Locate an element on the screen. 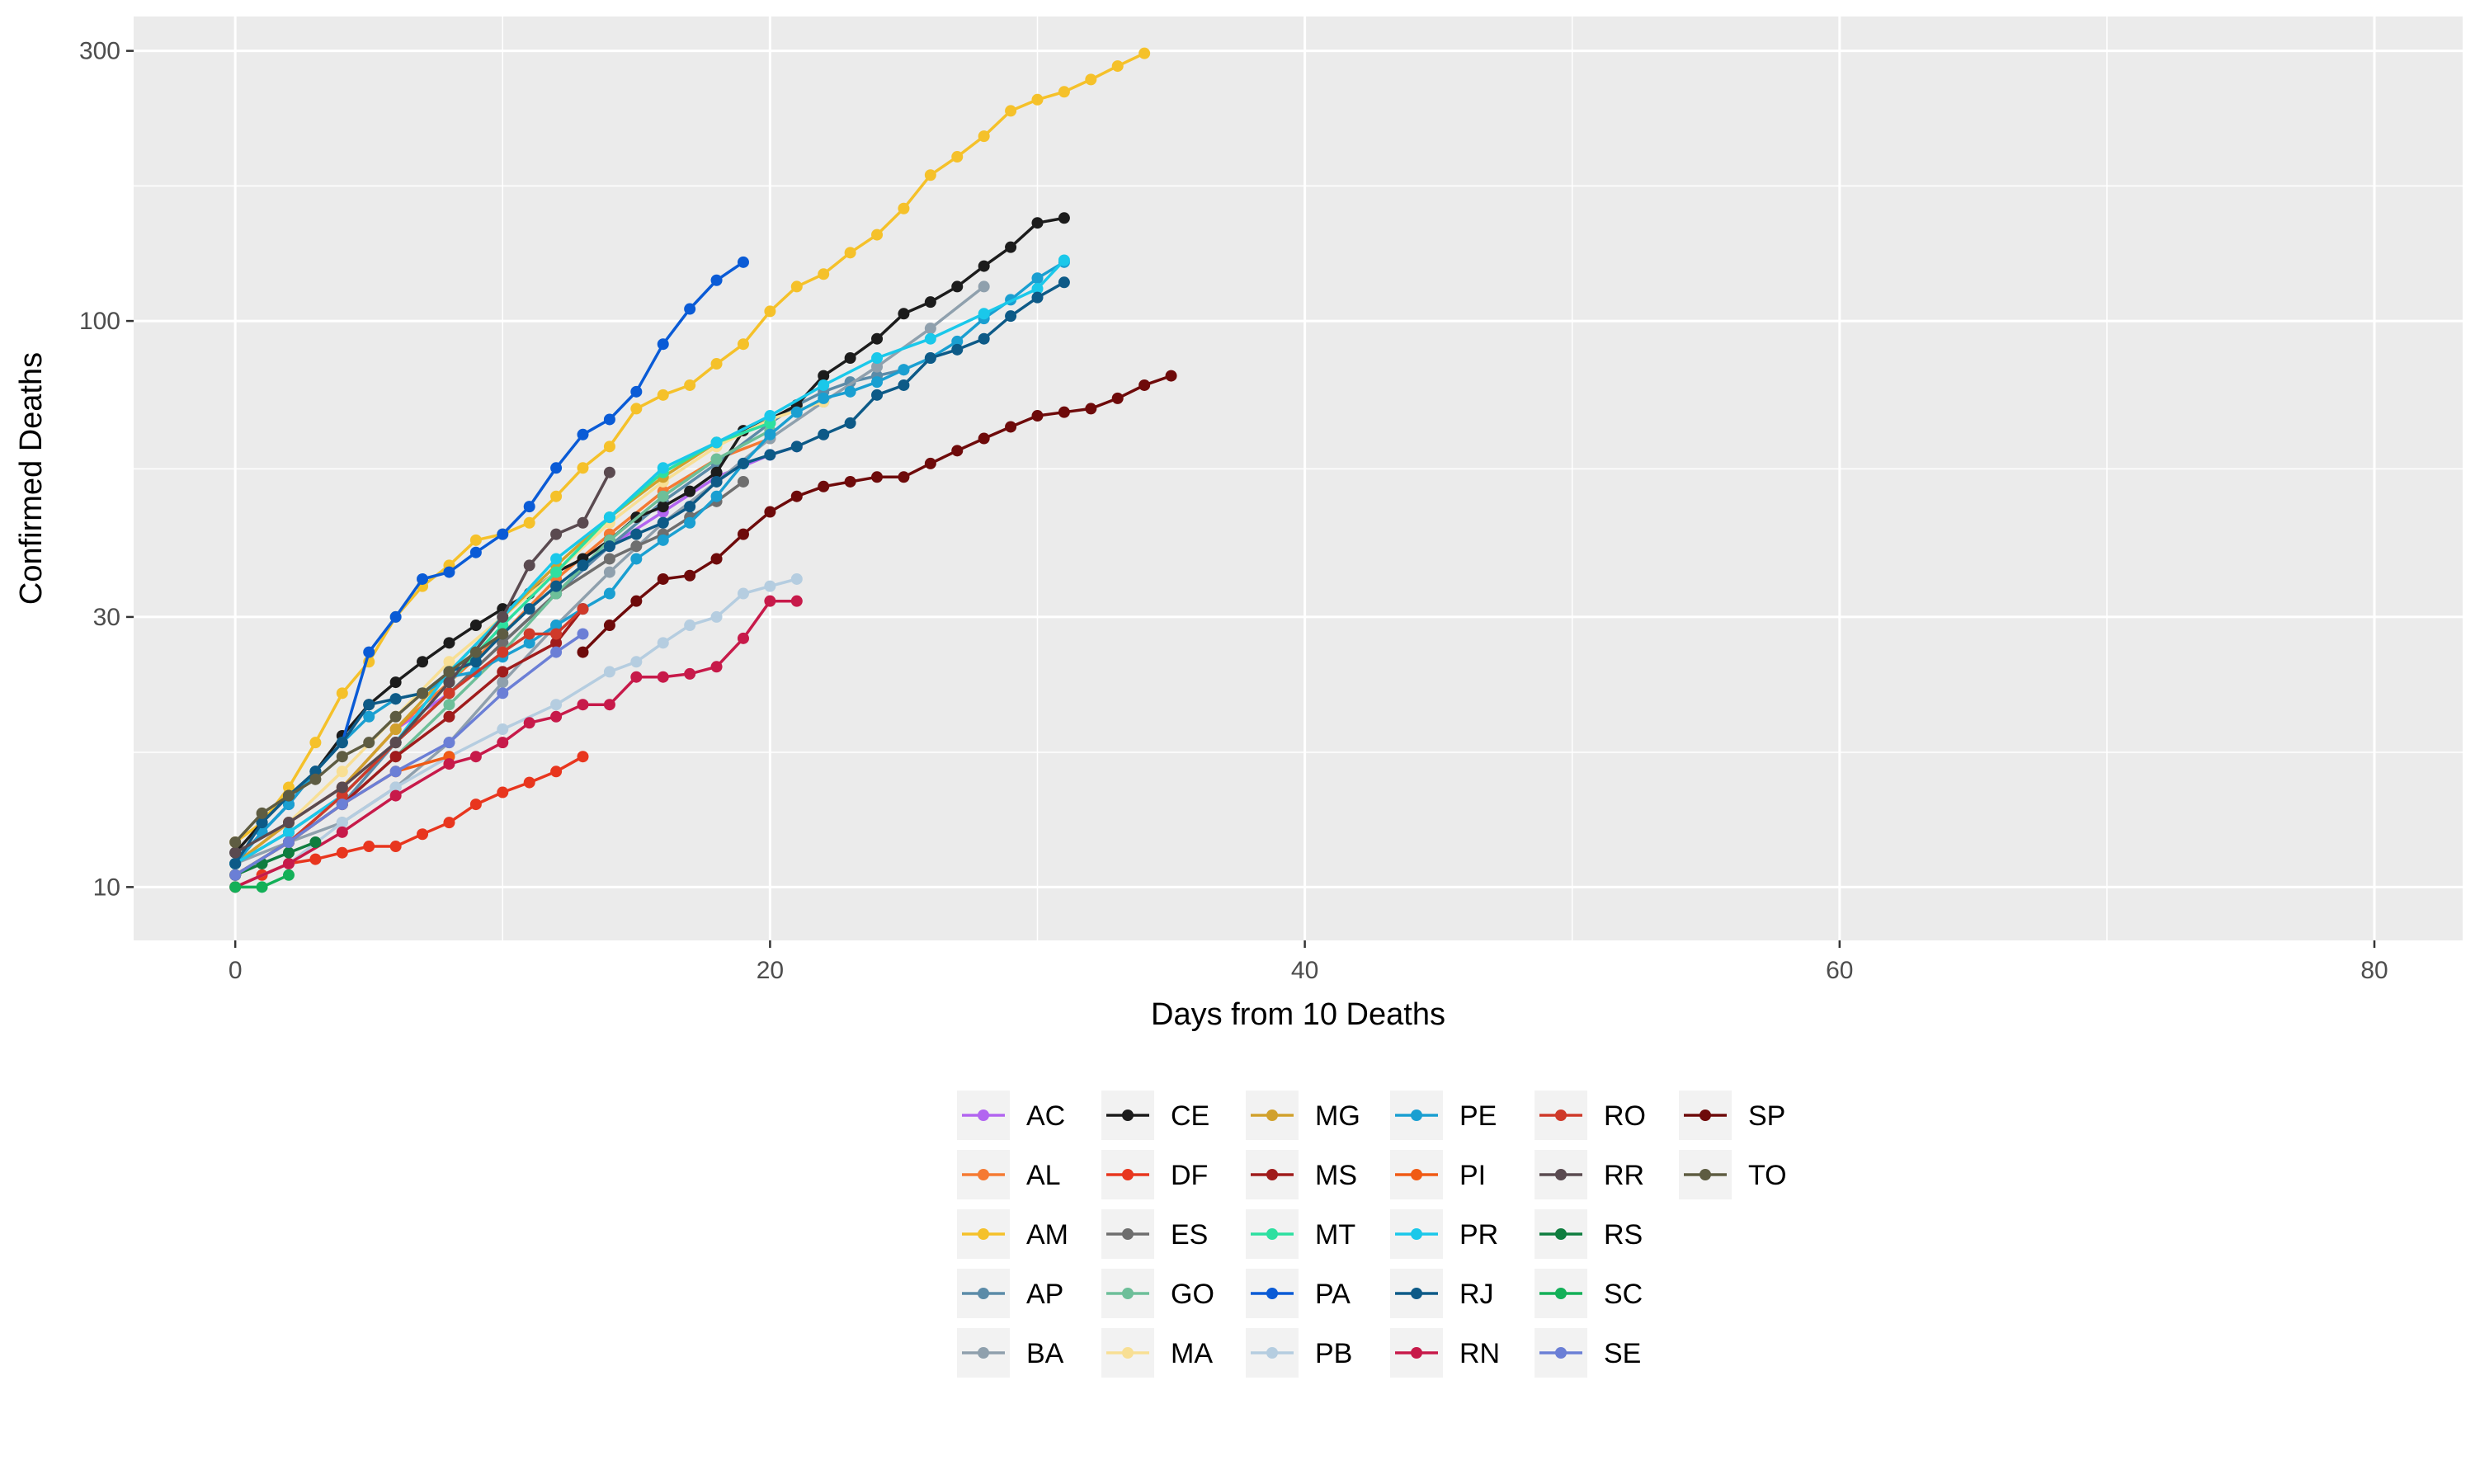 The height and width of the screenshot is (1484, 2475). legend-item-ms: MS is located at coordinates (1301, 1174).